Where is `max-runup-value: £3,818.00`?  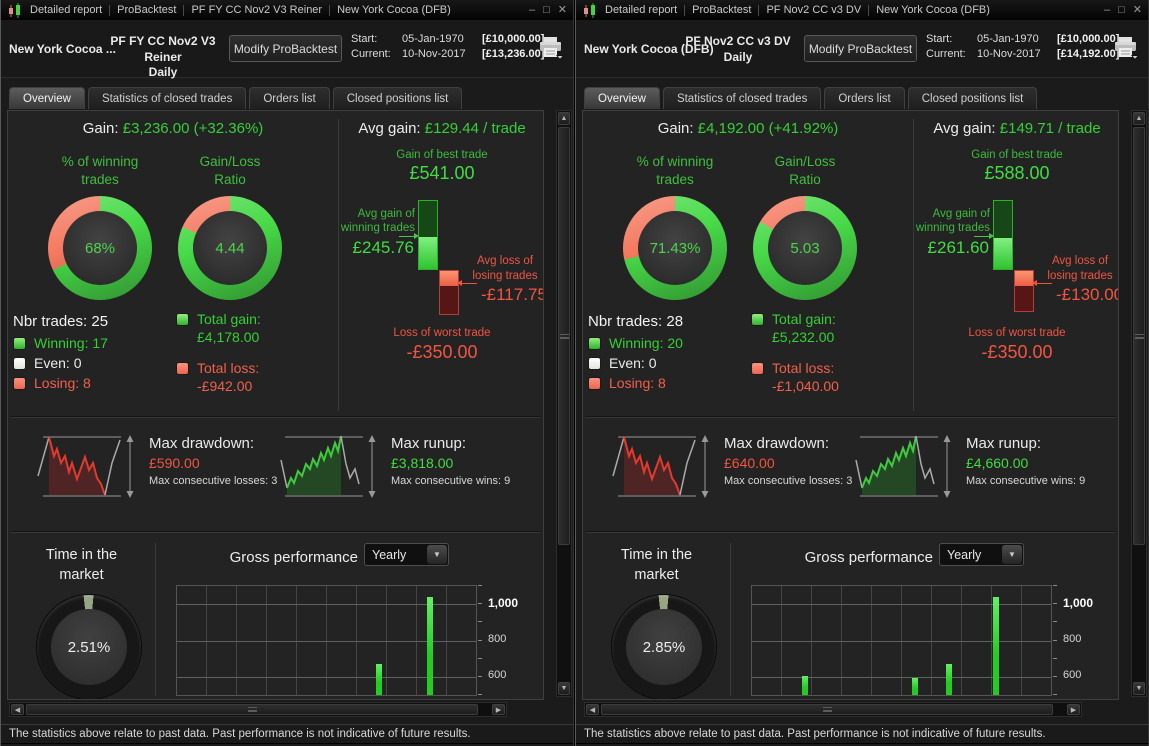
max-runup-value: £3,818.00 is located at coordinates (422, 463).